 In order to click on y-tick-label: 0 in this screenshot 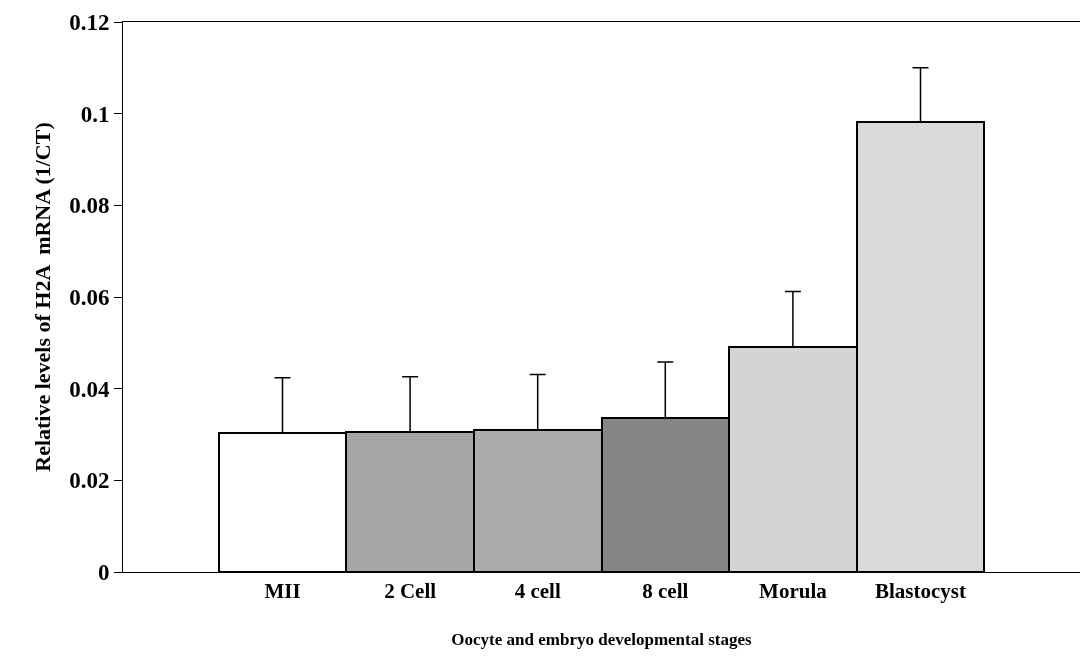, I will do `click(103, 573)`.